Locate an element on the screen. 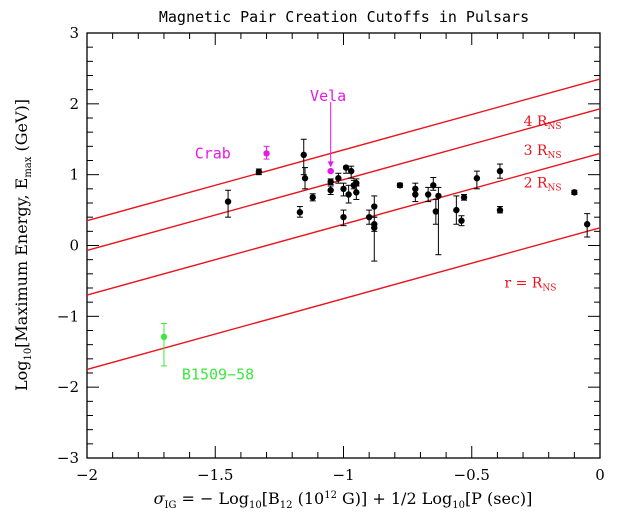 The height and width of the screenshot is (515, 623). x-axis-label-g-rest: G)] + 1/2 Log is located at coordinates (394, 498).